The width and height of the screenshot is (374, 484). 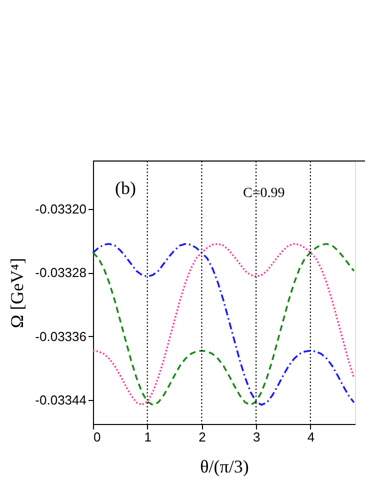 What do you see at coordinates (224, 466) in the screenshot?
I see `x-axis-title: θ/(π/3)` at bounding box center [224, 466].